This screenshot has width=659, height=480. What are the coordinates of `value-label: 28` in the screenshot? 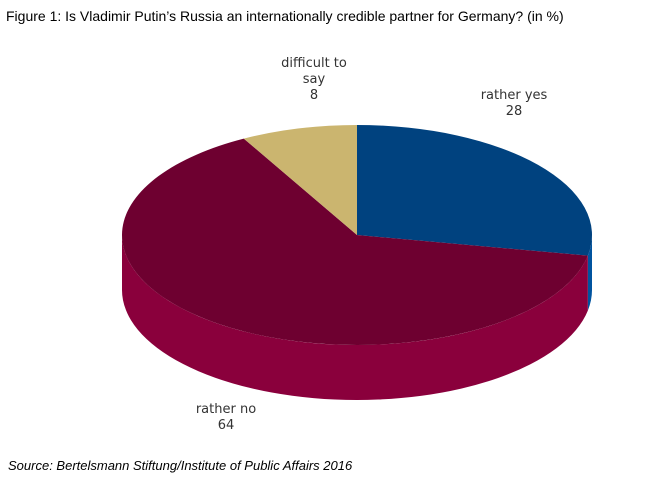 It's located at (514, 111).